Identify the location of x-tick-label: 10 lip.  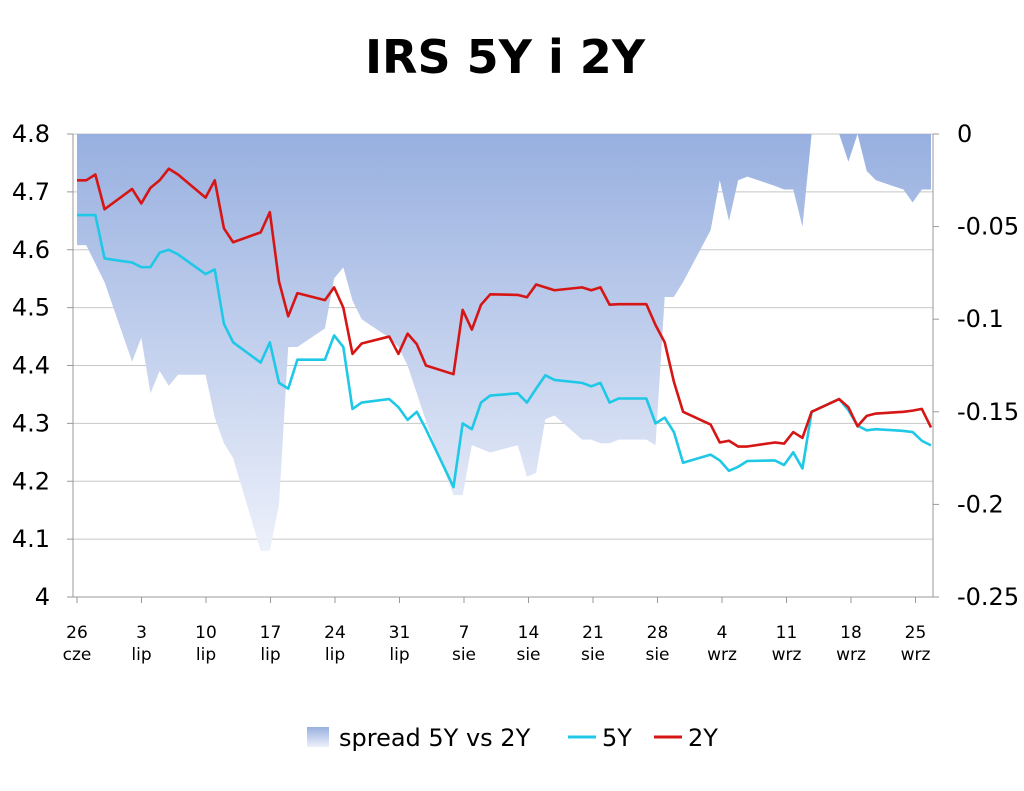
(206, 644).